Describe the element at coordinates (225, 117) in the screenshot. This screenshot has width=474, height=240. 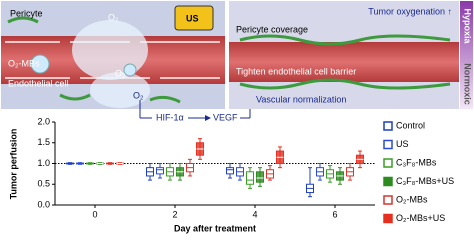
I see `label: VEGF` at that location.